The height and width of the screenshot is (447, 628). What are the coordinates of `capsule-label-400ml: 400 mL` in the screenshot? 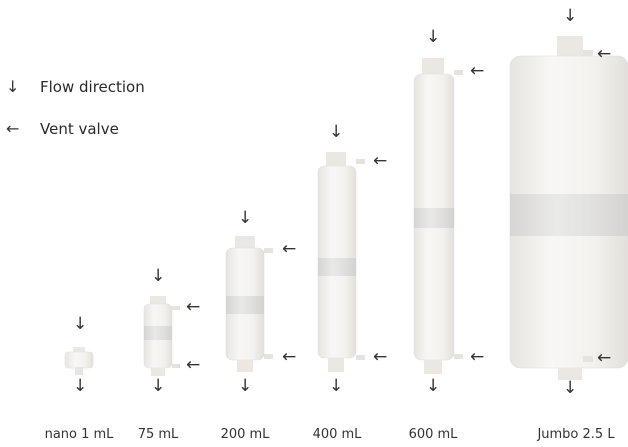 It's located at (337, 434).